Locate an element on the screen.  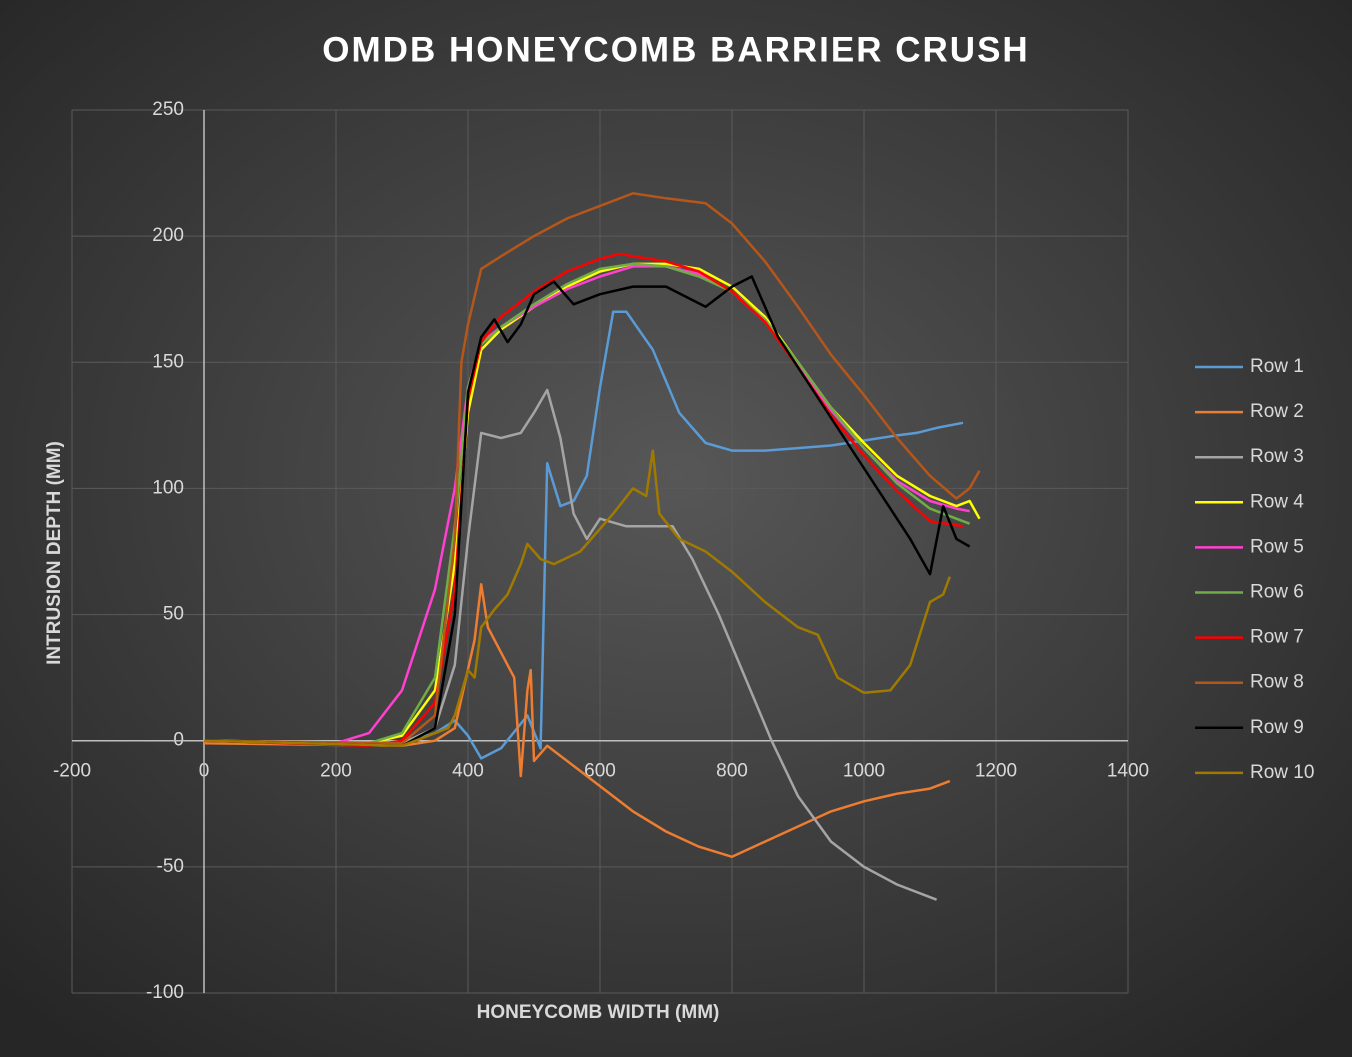
y-tick-label: -100 is located at coordinates (165, 992).